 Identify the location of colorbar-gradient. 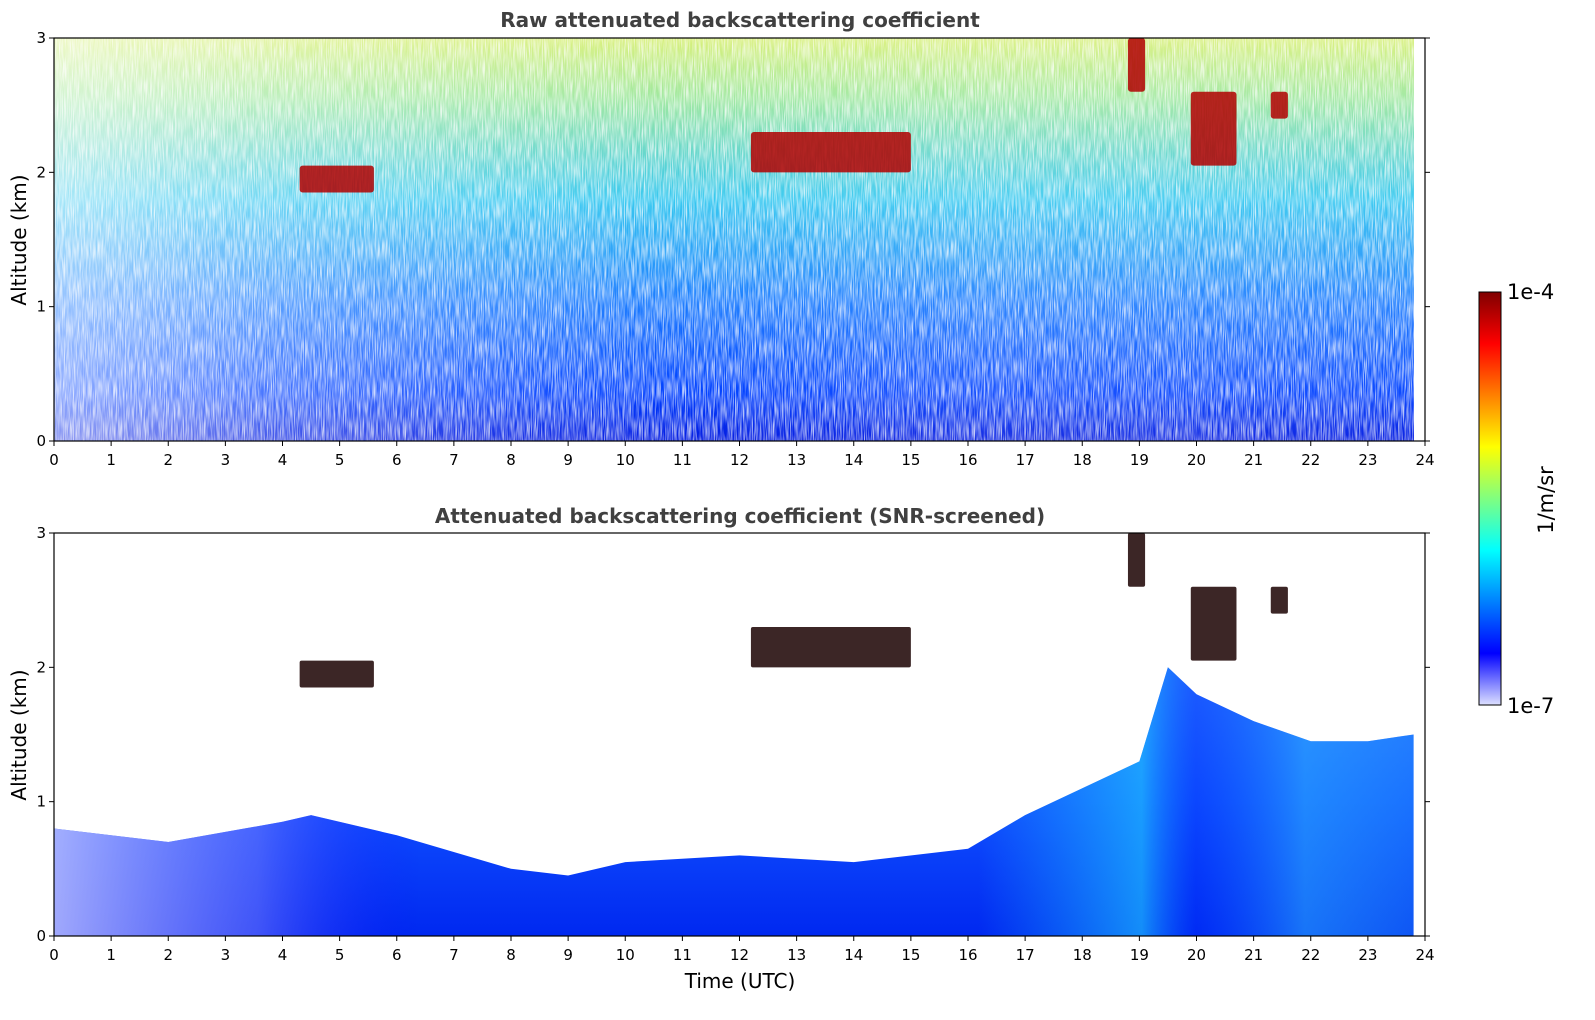
(1490, 498).